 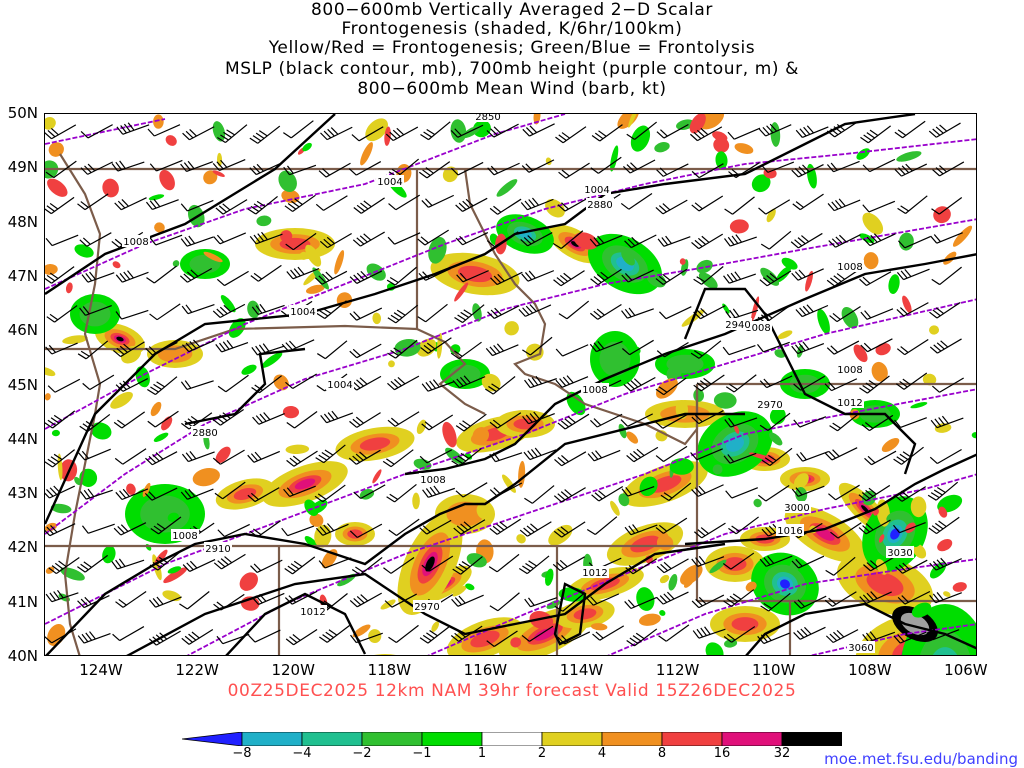 I want to click on lon-label: 110W, so click(x=773, y=670).